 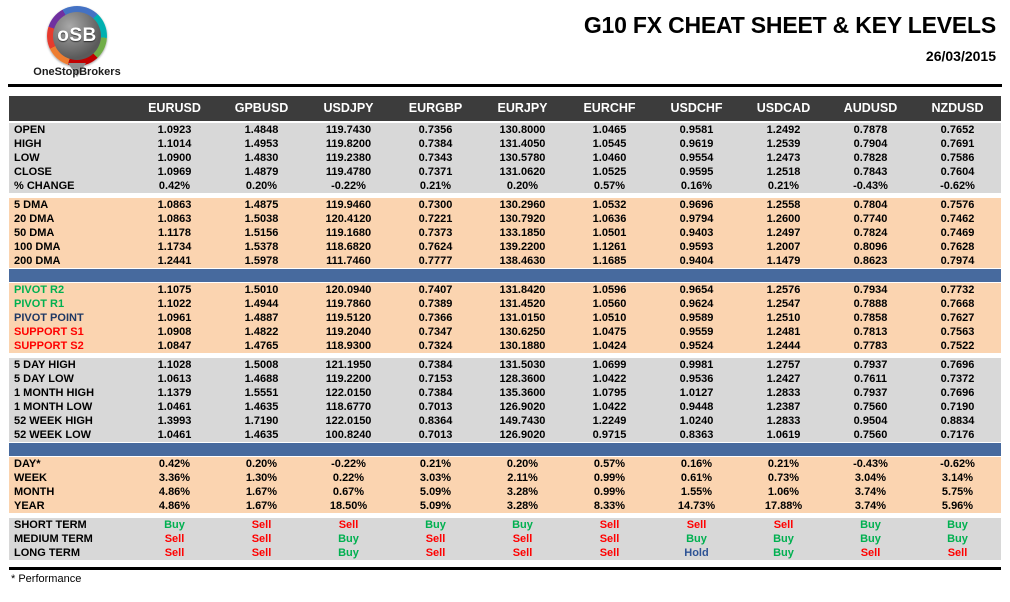 What do you see at coordinates (348, 346) in the screenshot?
I see `data-cell: 118.9300` at bounding box center [348, 346].